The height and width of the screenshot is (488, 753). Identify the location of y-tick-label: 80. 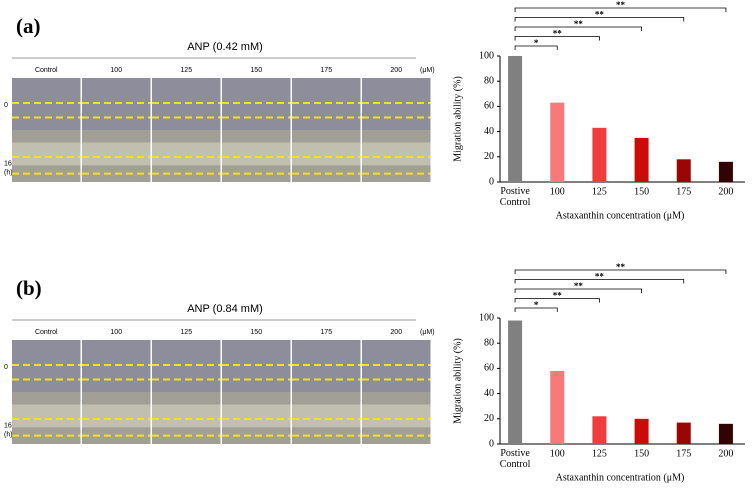
(489, 80).